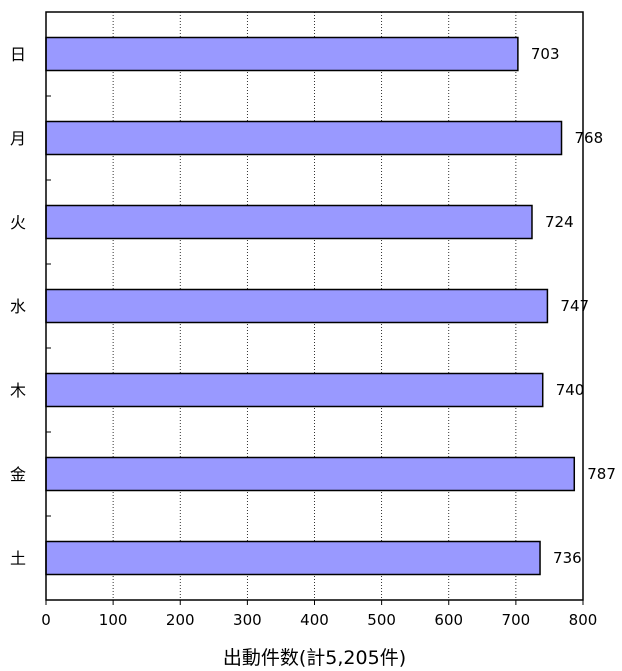 The width and height of the screenshot is (622, 671). Describe the element at coordinates (314, 620) in the screenshot. I see `x-tick-label: 400` at that location.